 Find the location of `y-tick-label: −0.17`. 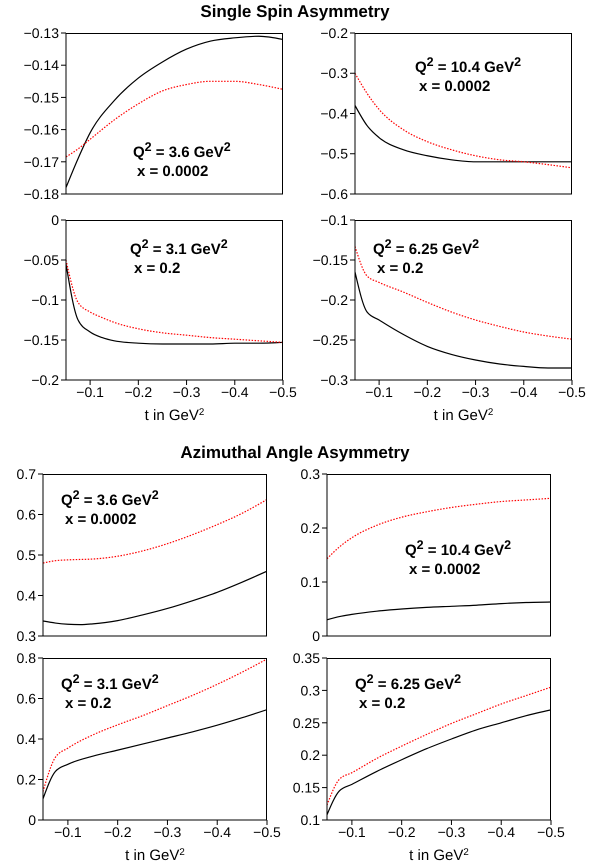

y-tick-label: −0.17 is located at coordinates (42, 162).